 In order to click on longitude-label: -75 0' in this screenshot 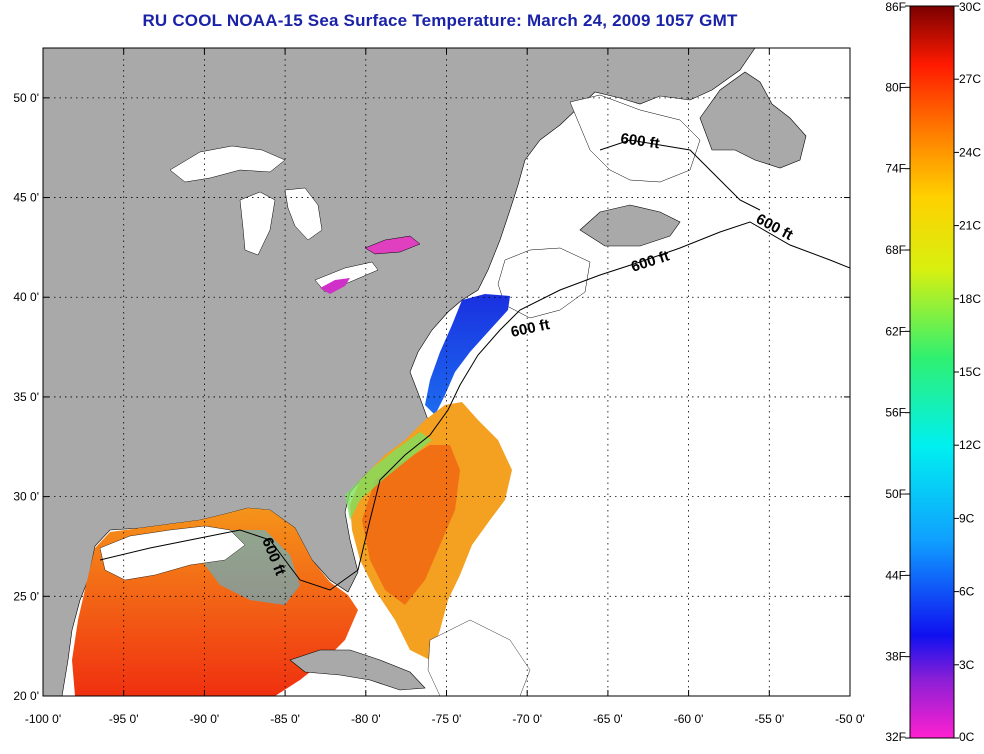, I will do `click(447, 719)`.